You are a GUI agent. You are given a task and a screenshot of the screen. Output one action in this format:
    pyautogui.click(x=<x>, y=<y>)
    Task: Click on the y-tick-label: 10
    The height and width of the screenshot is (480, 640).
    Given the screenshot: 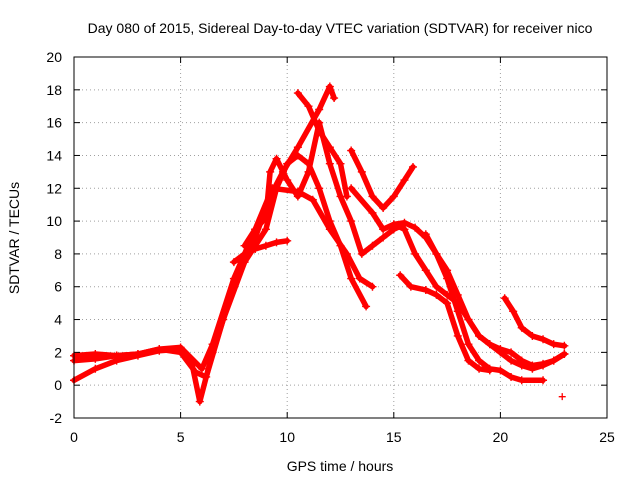 What is the action you would take?
    pyautogui.click(x=54, y=221)
    